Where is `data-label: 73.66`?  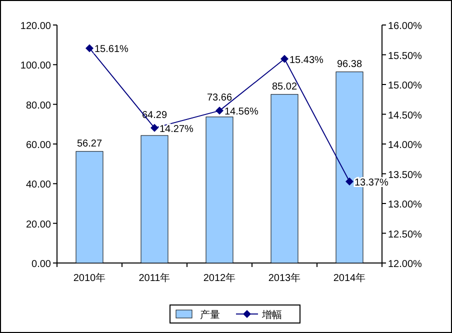
data-label: 73.66 is located at coordinates (219, 98).